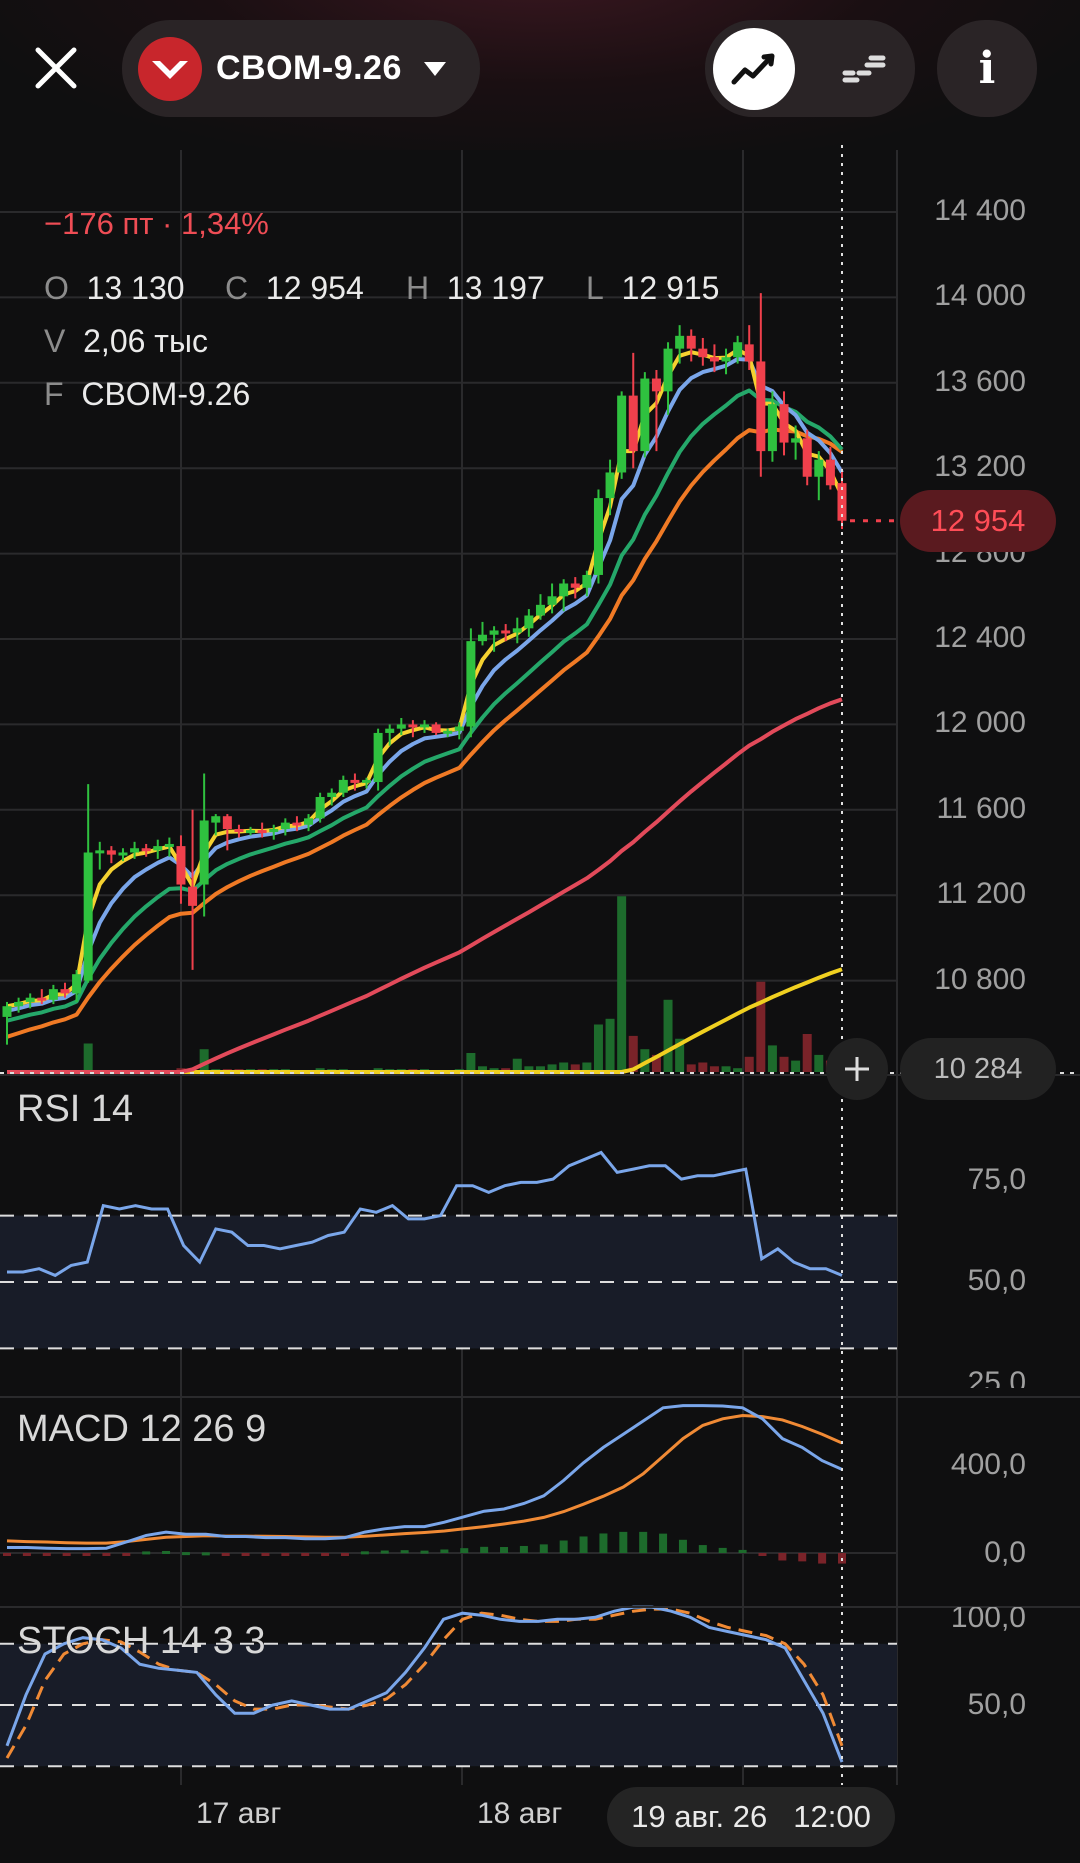 Image resolution: width=1080 pixels, height=1863 pixels. What do you see at coordinates (434, 68) in the screenshot?
I see `chevron-down-icon` at bounding box center [434, 68].